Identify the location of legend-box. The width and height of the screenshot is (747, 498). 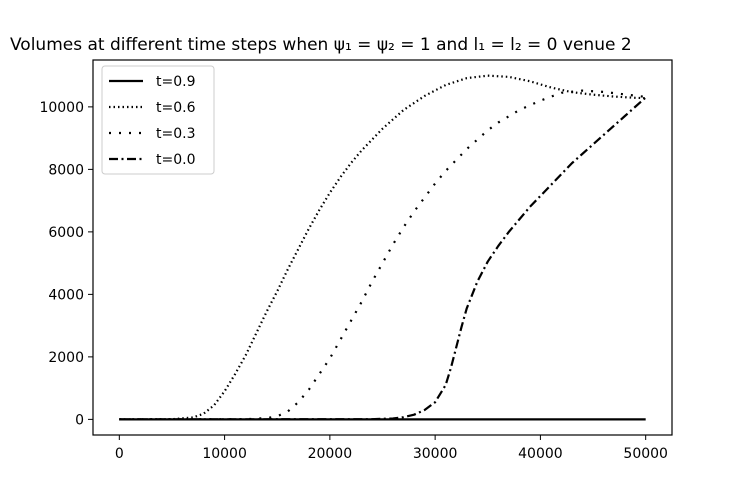
(158, 120).